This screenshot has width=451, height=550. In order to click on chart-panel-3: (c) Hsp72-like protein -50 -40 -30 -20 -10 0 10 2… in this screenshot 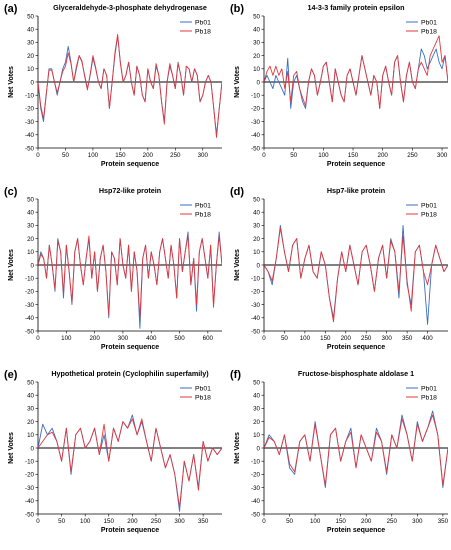, I will do `click(113, 268)`.